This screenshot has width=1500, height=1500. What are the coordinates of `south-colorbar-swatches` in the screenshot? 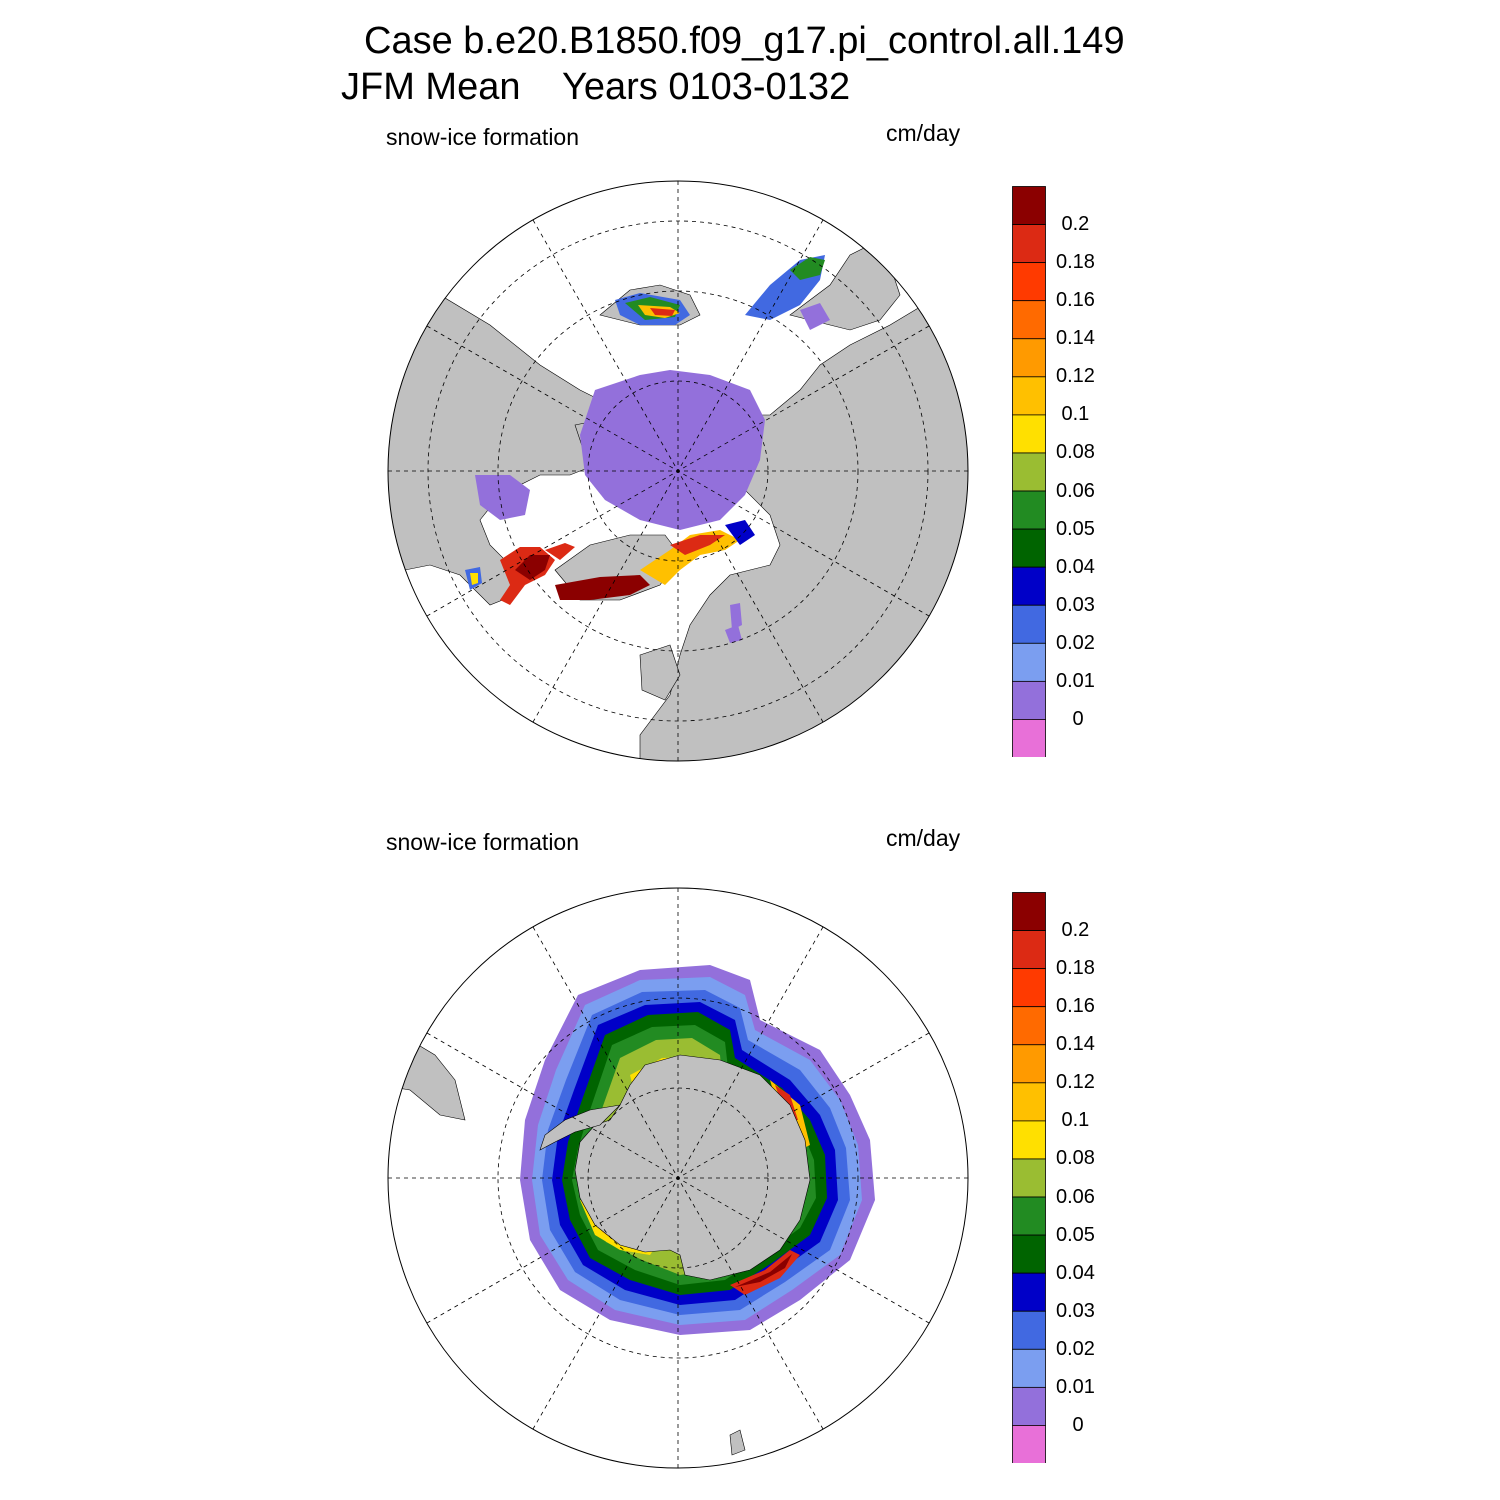 It's located at (1029, 1177).